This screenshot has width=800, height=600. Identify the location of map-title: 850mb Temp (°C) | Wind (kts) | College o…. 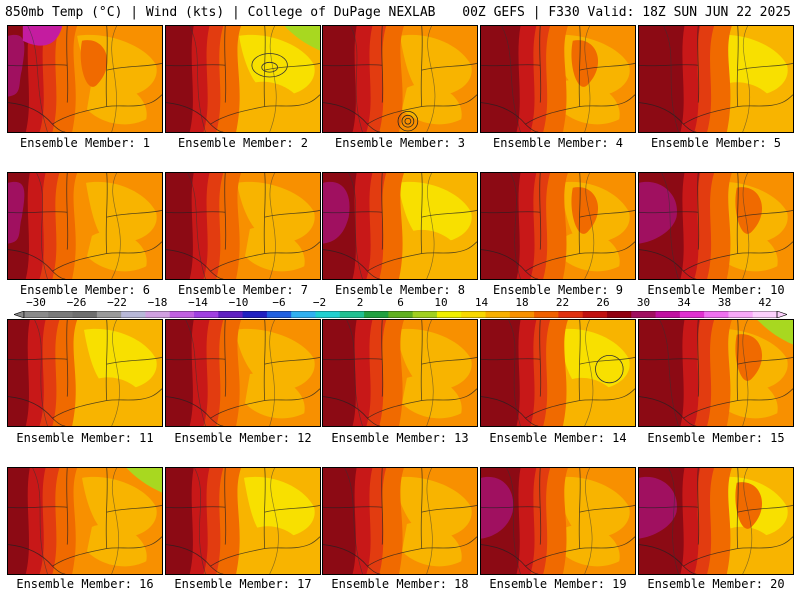
(220, 12).